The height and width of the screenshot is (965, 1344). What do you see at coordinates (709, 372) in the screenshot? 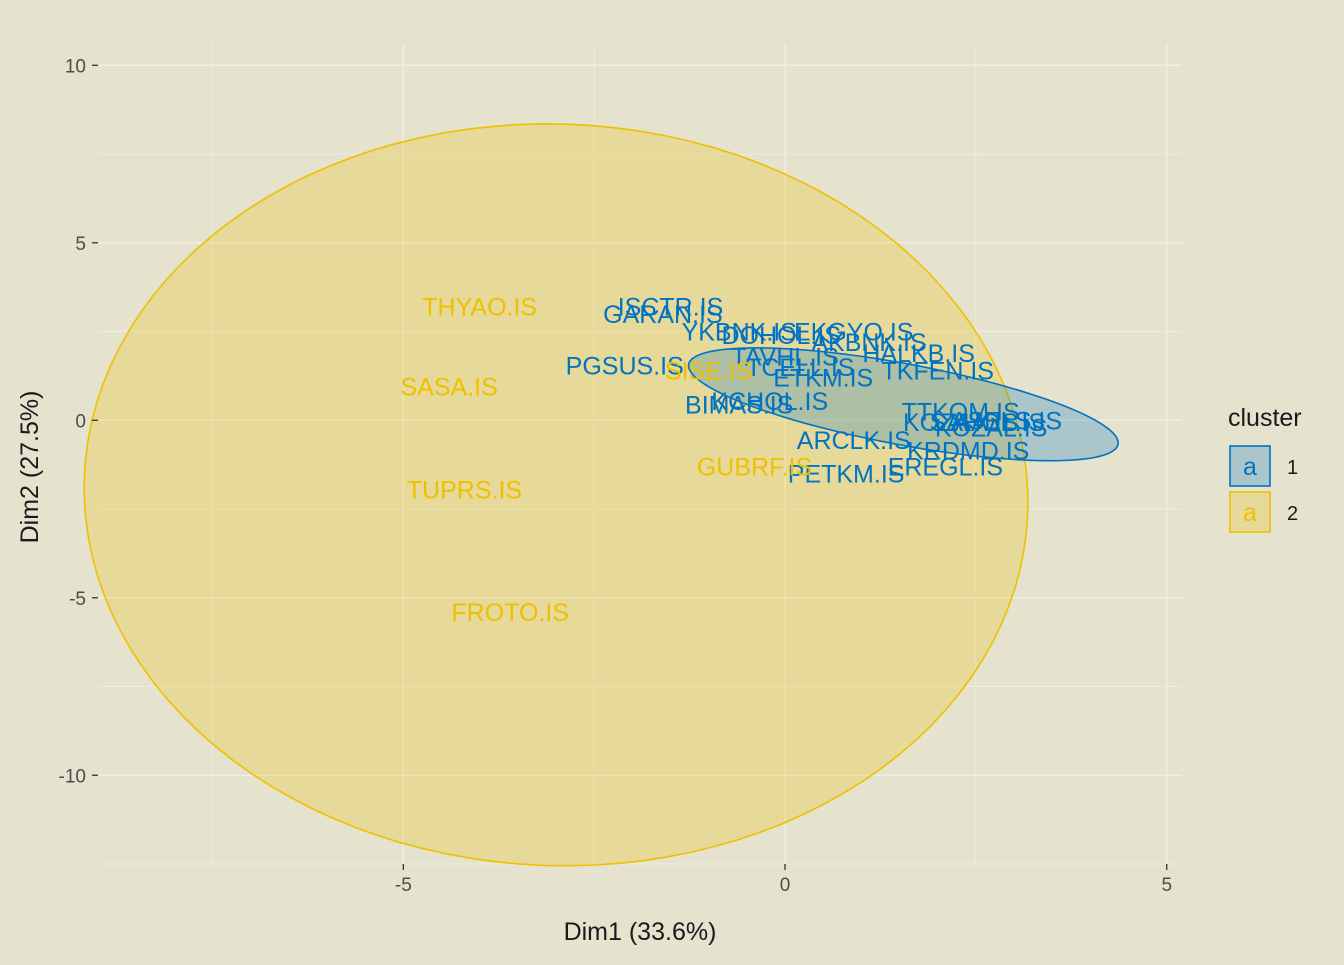
I see `point-label: SISE.IS` at bounding box center [709, 372].